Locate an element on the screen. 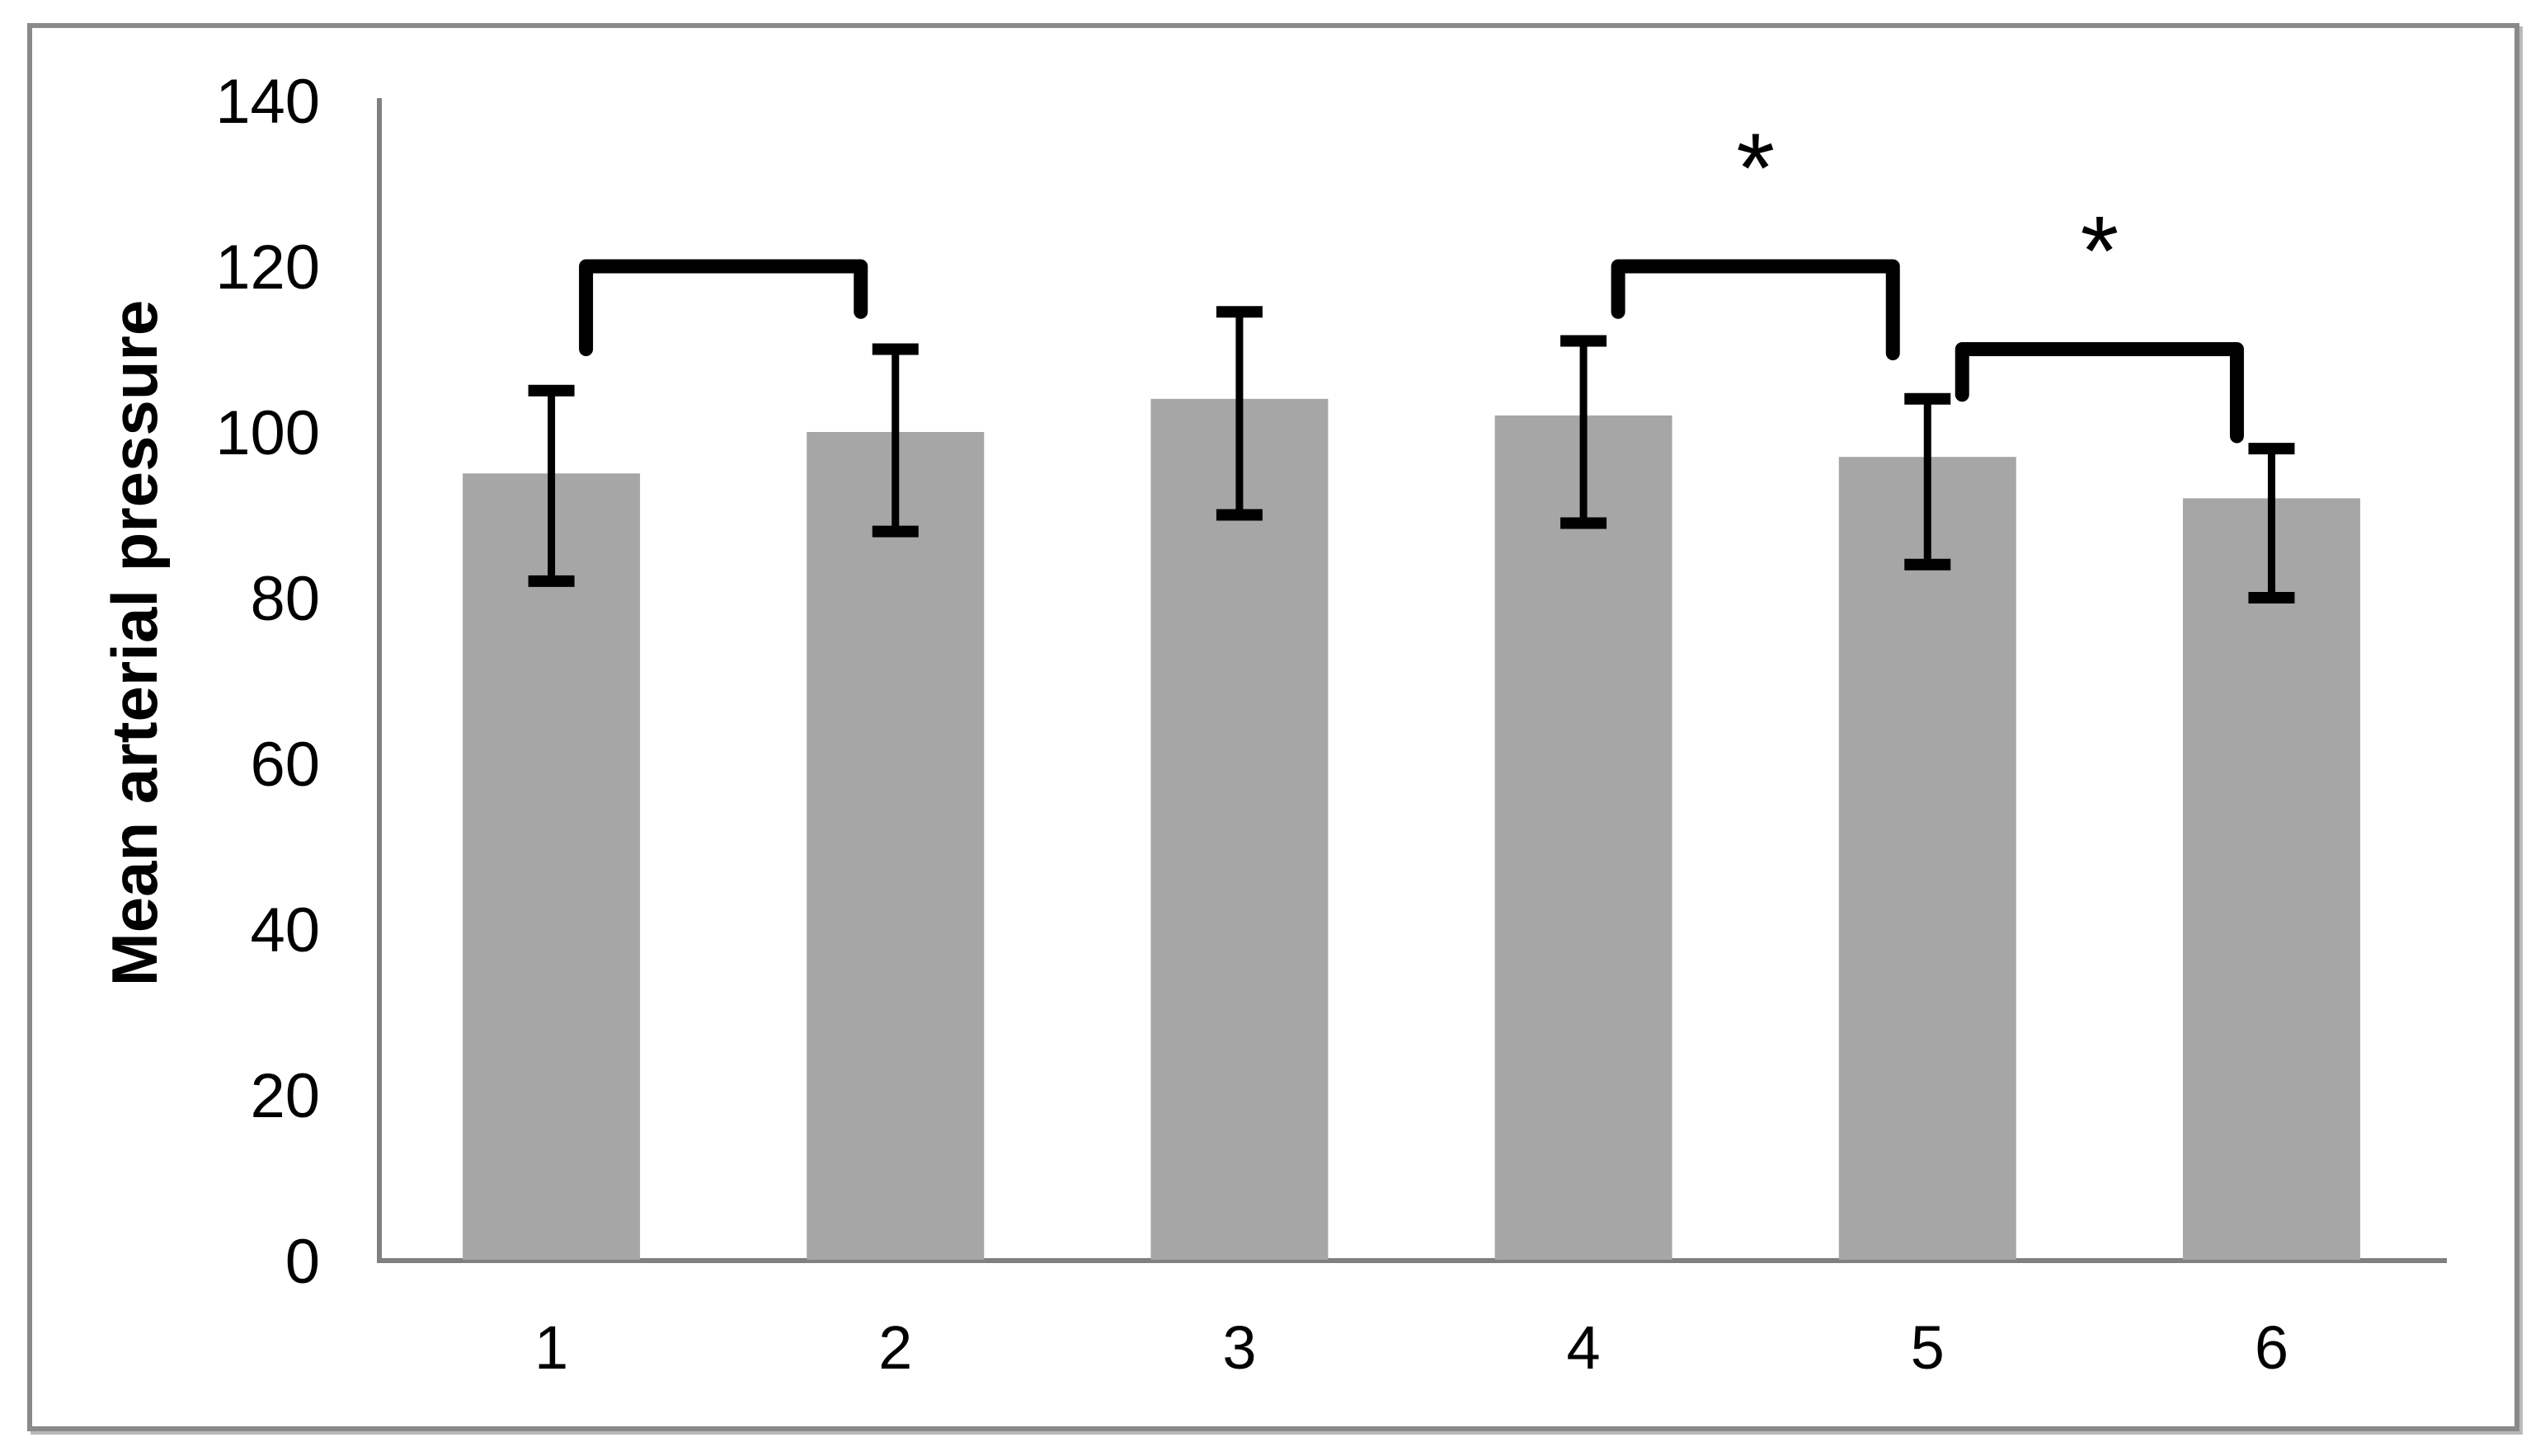 The image size is (2545, 1456). x-category-label: 5 is located at coordinates (1928, 1347).